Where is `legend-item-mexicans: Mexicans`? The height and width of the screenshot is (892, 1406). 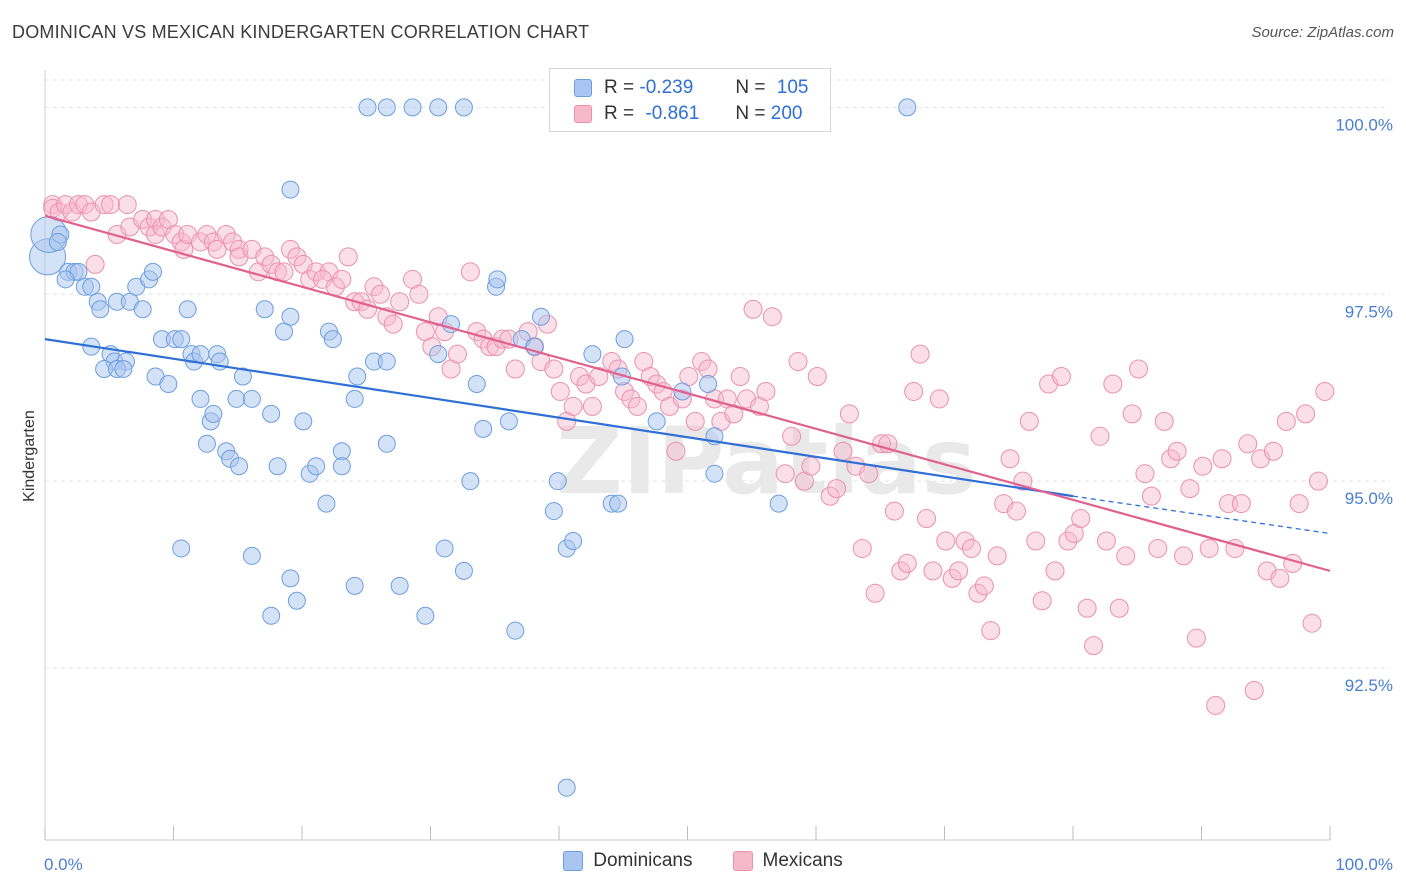 legend-item-mexicans: Mexicans is located at coordinates (787, 861).